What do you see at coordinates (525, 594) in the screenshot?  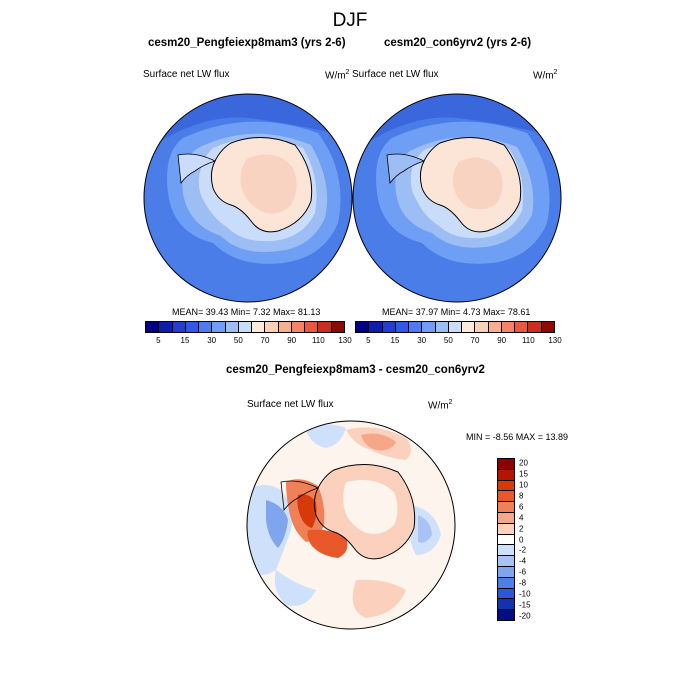 I see `colorbar-tick-label: -10` at bounding box center [525, 594].